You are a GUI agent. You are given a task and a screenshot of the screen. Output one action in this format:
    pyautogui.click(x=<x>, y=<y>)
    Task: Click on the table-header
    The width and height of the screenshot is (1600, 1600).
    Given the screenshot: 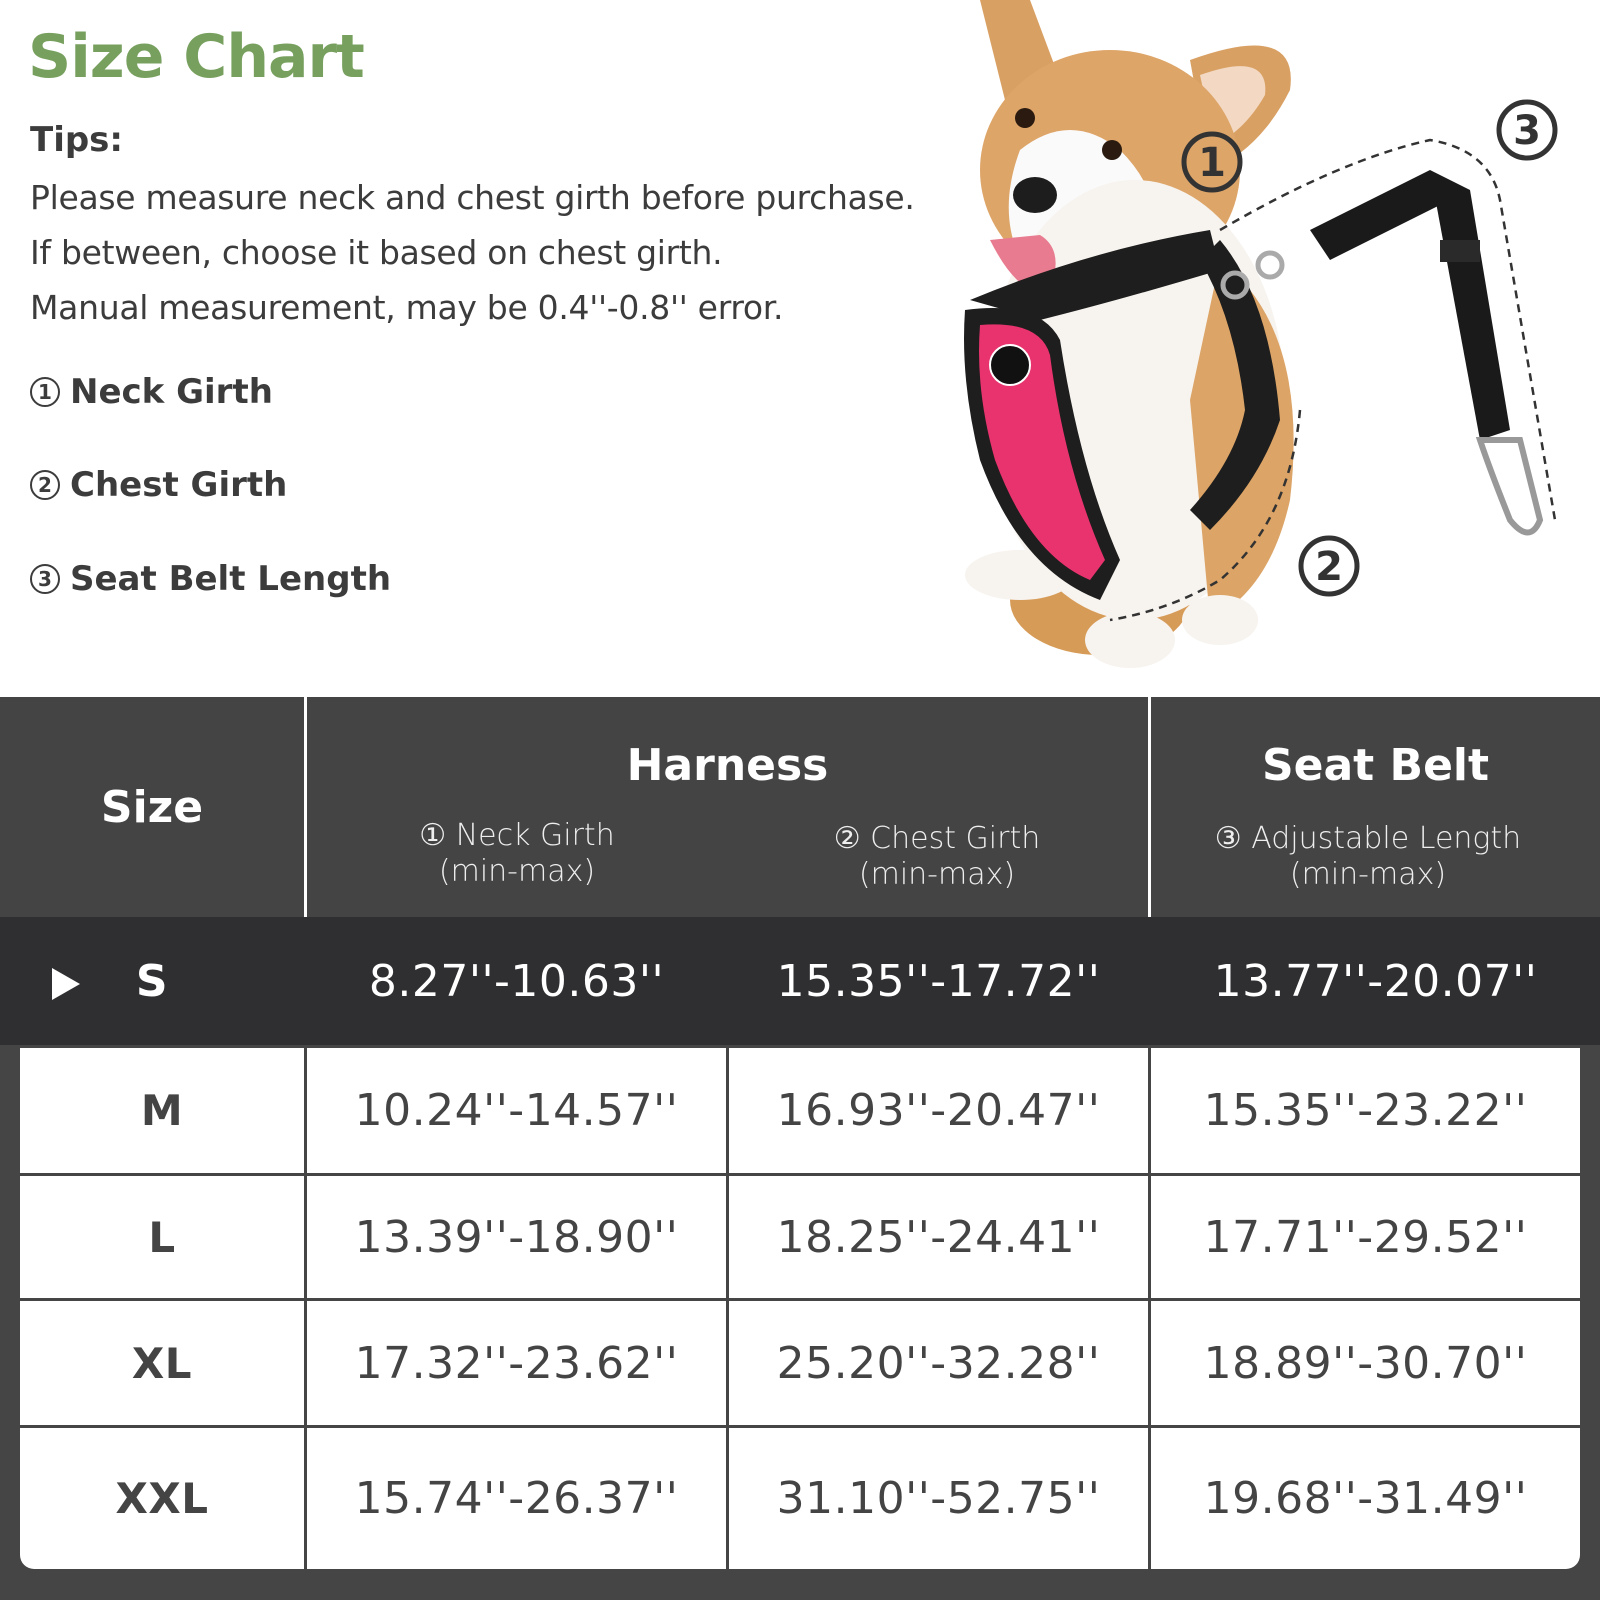 What is the action you would take?
    pyautogui.click(x=800, y=807)
    